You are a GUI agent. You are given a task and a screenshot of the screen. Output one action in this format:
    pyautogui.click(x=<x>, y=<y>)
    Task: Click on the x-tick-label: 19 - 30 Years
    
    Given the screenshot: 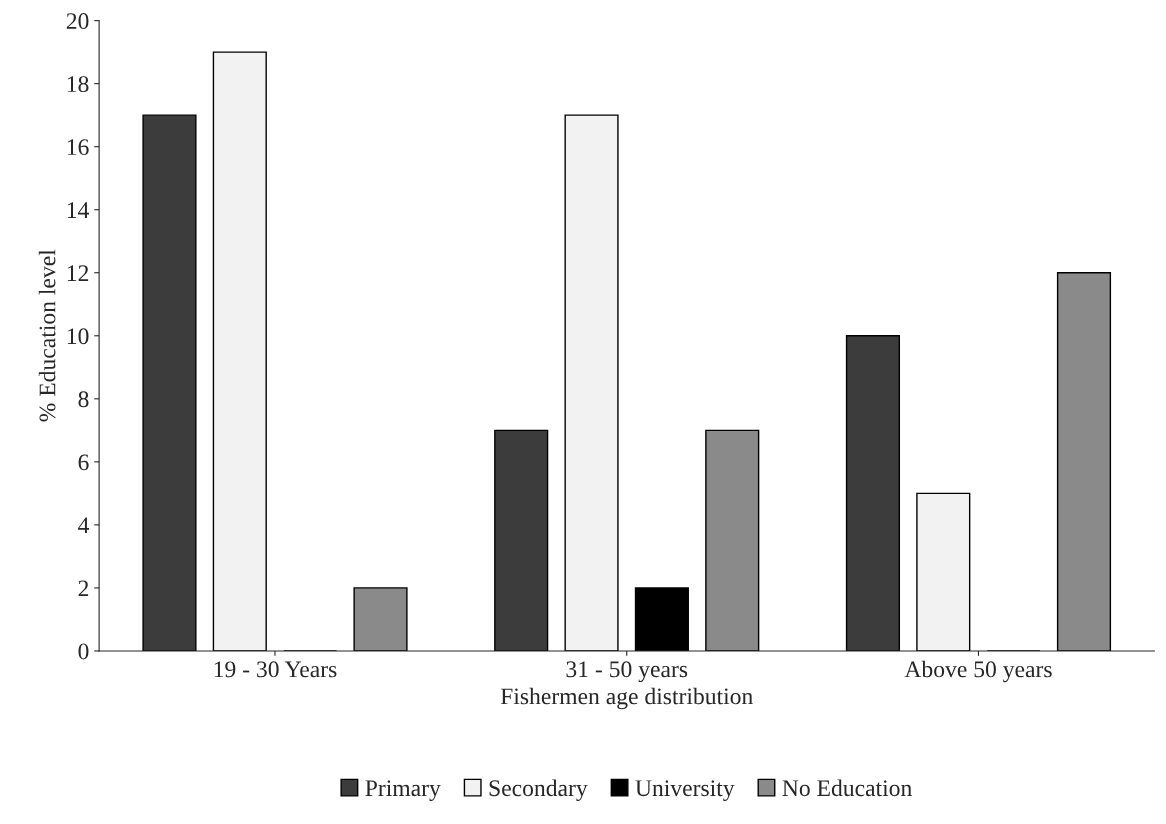 What is the action you would take?
    pyautogui.click(x=275, y=669)
    